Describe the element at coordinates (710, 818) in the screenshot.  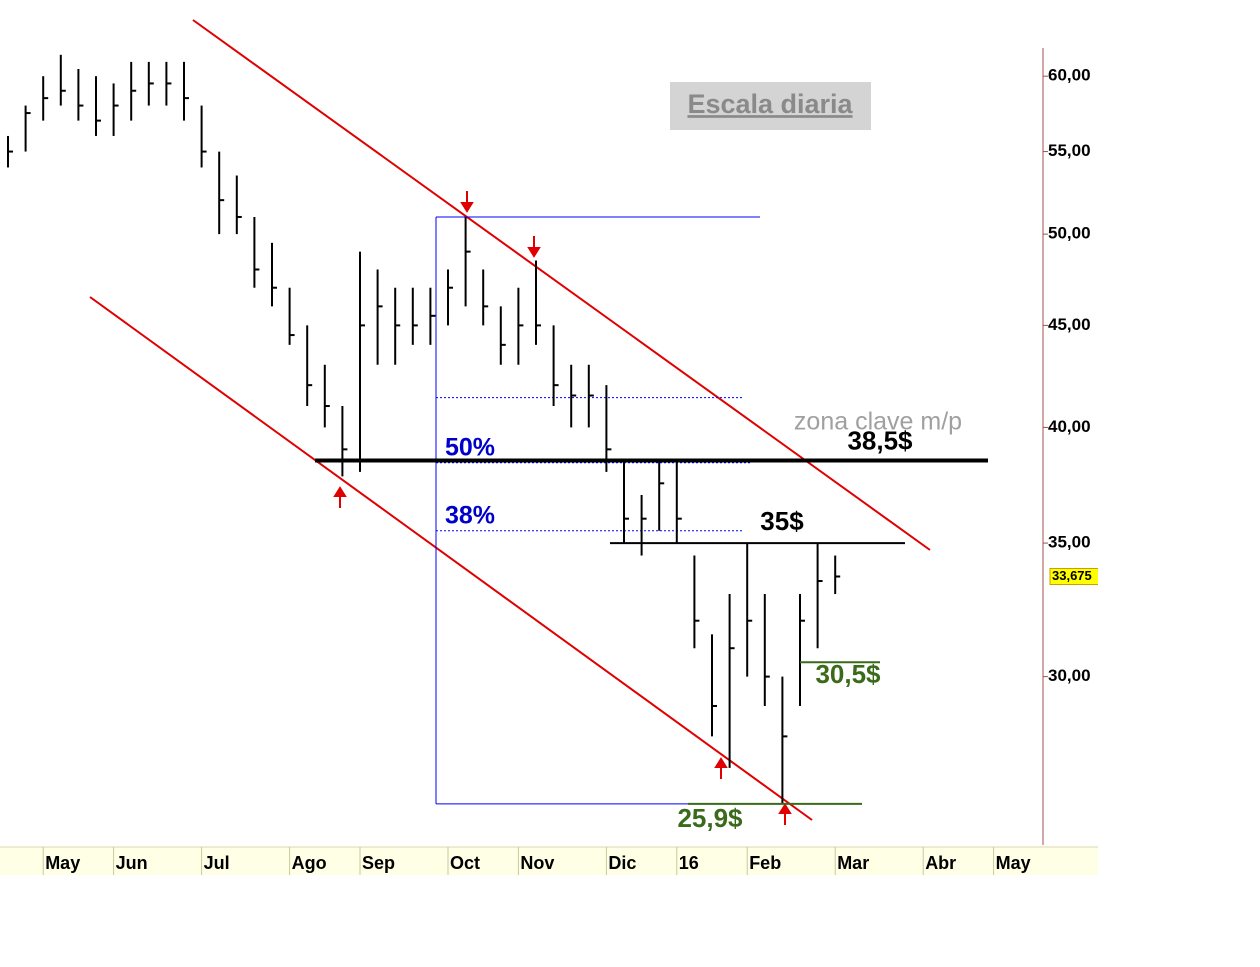
I see `level-label: 25,9$` at that location.